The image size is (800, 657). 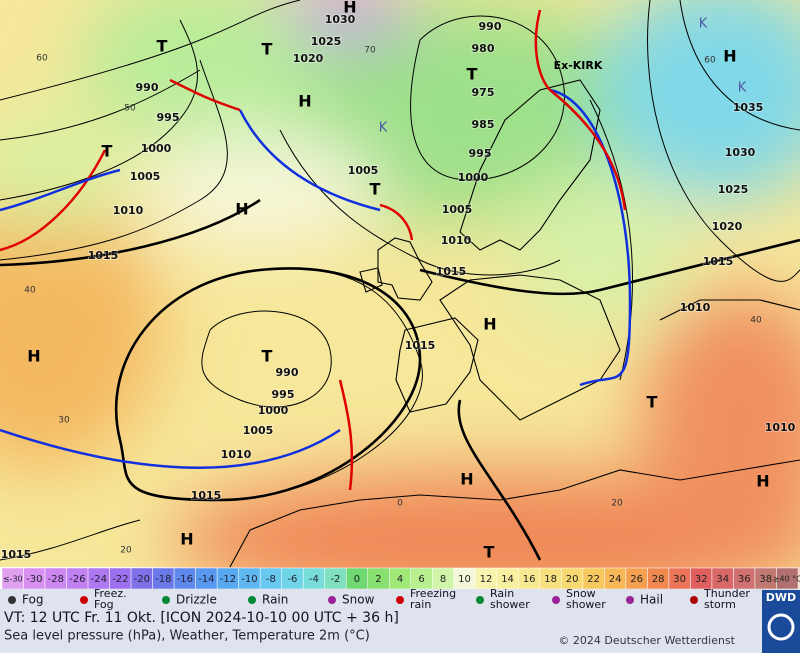 I want to click on scale-label: 36, so click(x=744, y=579).